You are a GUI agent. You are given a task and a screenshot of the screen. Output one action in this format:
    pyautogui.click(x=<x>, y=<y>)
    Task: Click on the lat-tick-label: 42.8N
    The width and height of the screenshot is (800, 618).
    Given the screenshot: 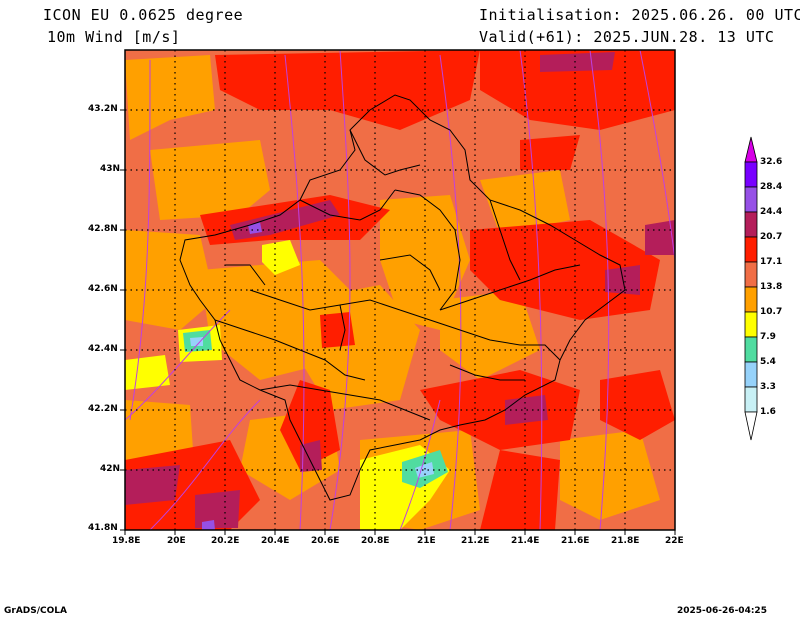 What is the action you would take?
    pyautogui.click(x=103, y=229)
    